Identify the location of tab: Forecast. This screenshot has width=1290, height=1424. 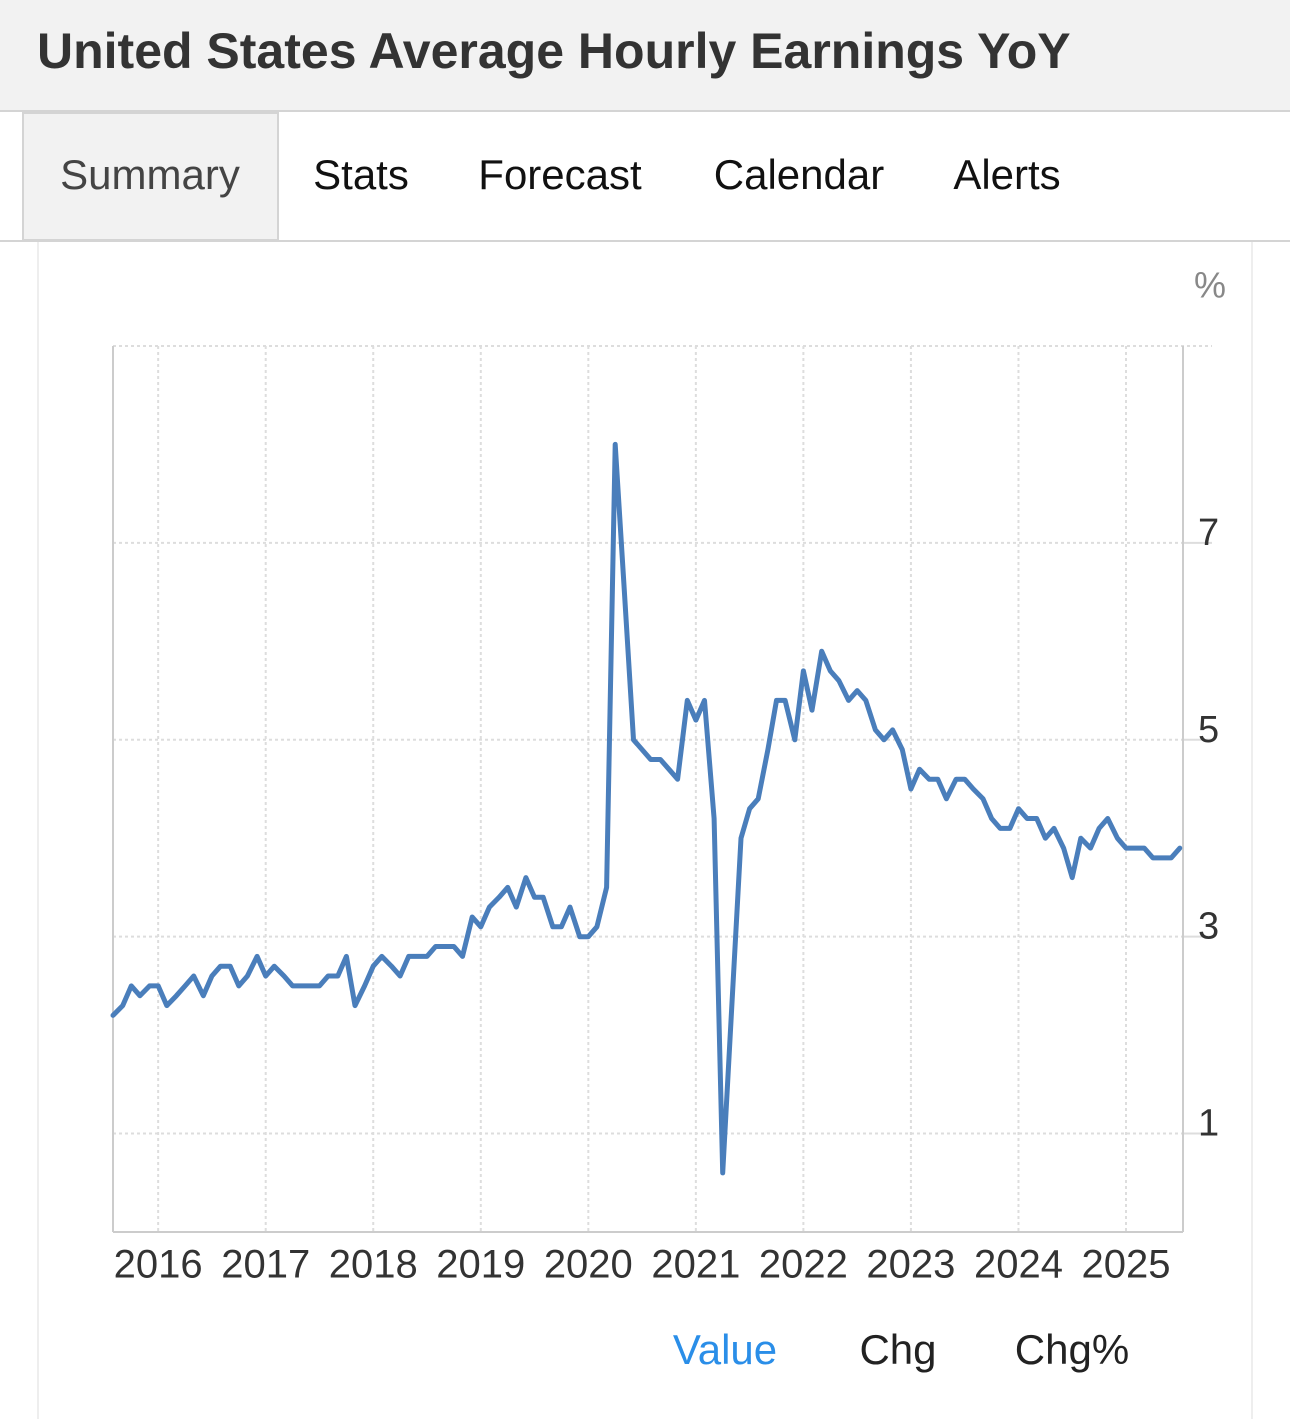
(560, 174).